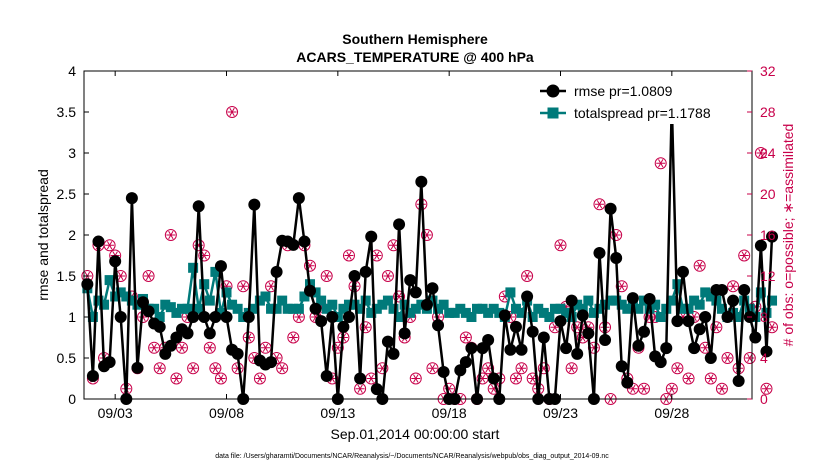 Image resolution: width=830 pixels, height=470 pixels. Describe the element at coordinates (43, 235) in the screenshot. I see `left-axis-label: rmse and totalspread` at that location.